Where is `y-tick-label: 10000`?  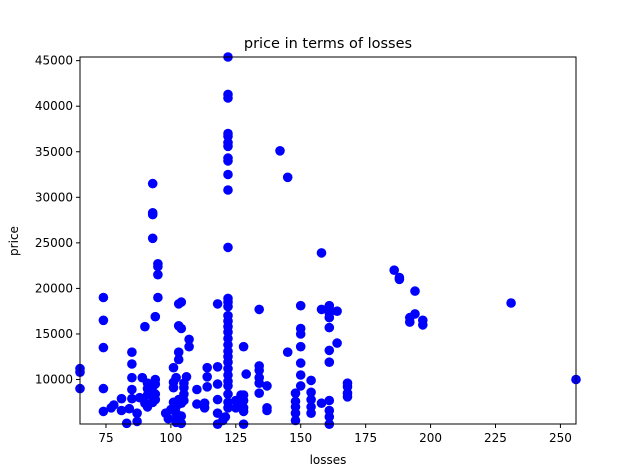 y-tick-label: 10000 is located at coordinates (54, 380).